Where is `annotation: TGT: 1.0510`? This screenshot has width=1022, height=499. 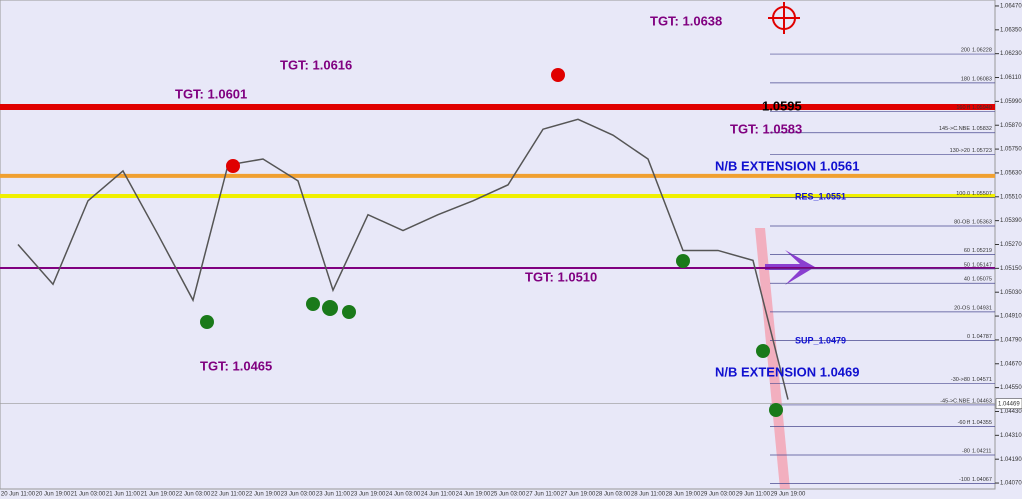
annotation: TGT: 1.0510 is located at coordinates (561, 276).